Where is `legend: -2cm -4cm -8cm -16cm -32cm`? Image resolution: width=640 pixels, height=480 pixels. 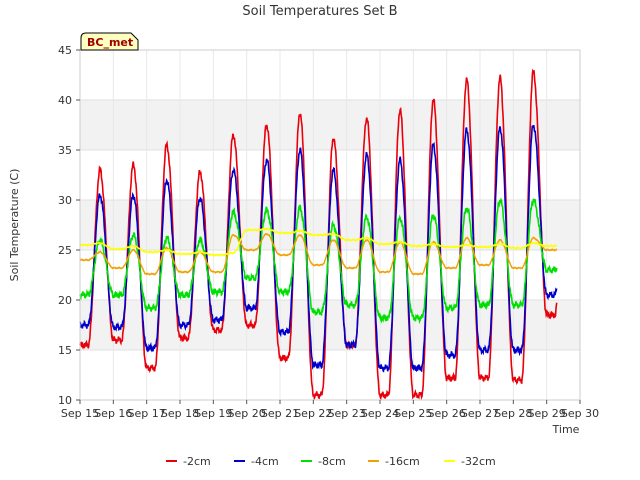
legend: -2cm -4cm -8cm -16cm -32cm is located at coordinates (331, 461).